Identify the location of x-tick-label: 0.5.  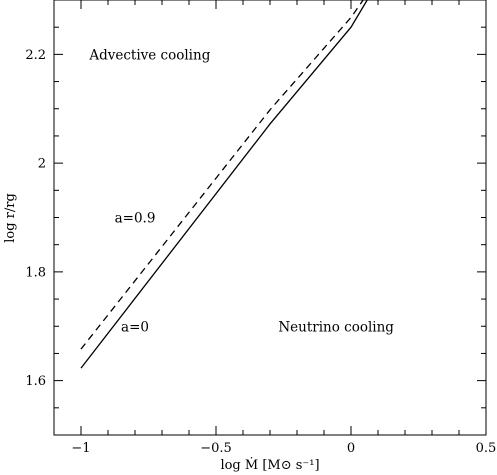
(486, 448).